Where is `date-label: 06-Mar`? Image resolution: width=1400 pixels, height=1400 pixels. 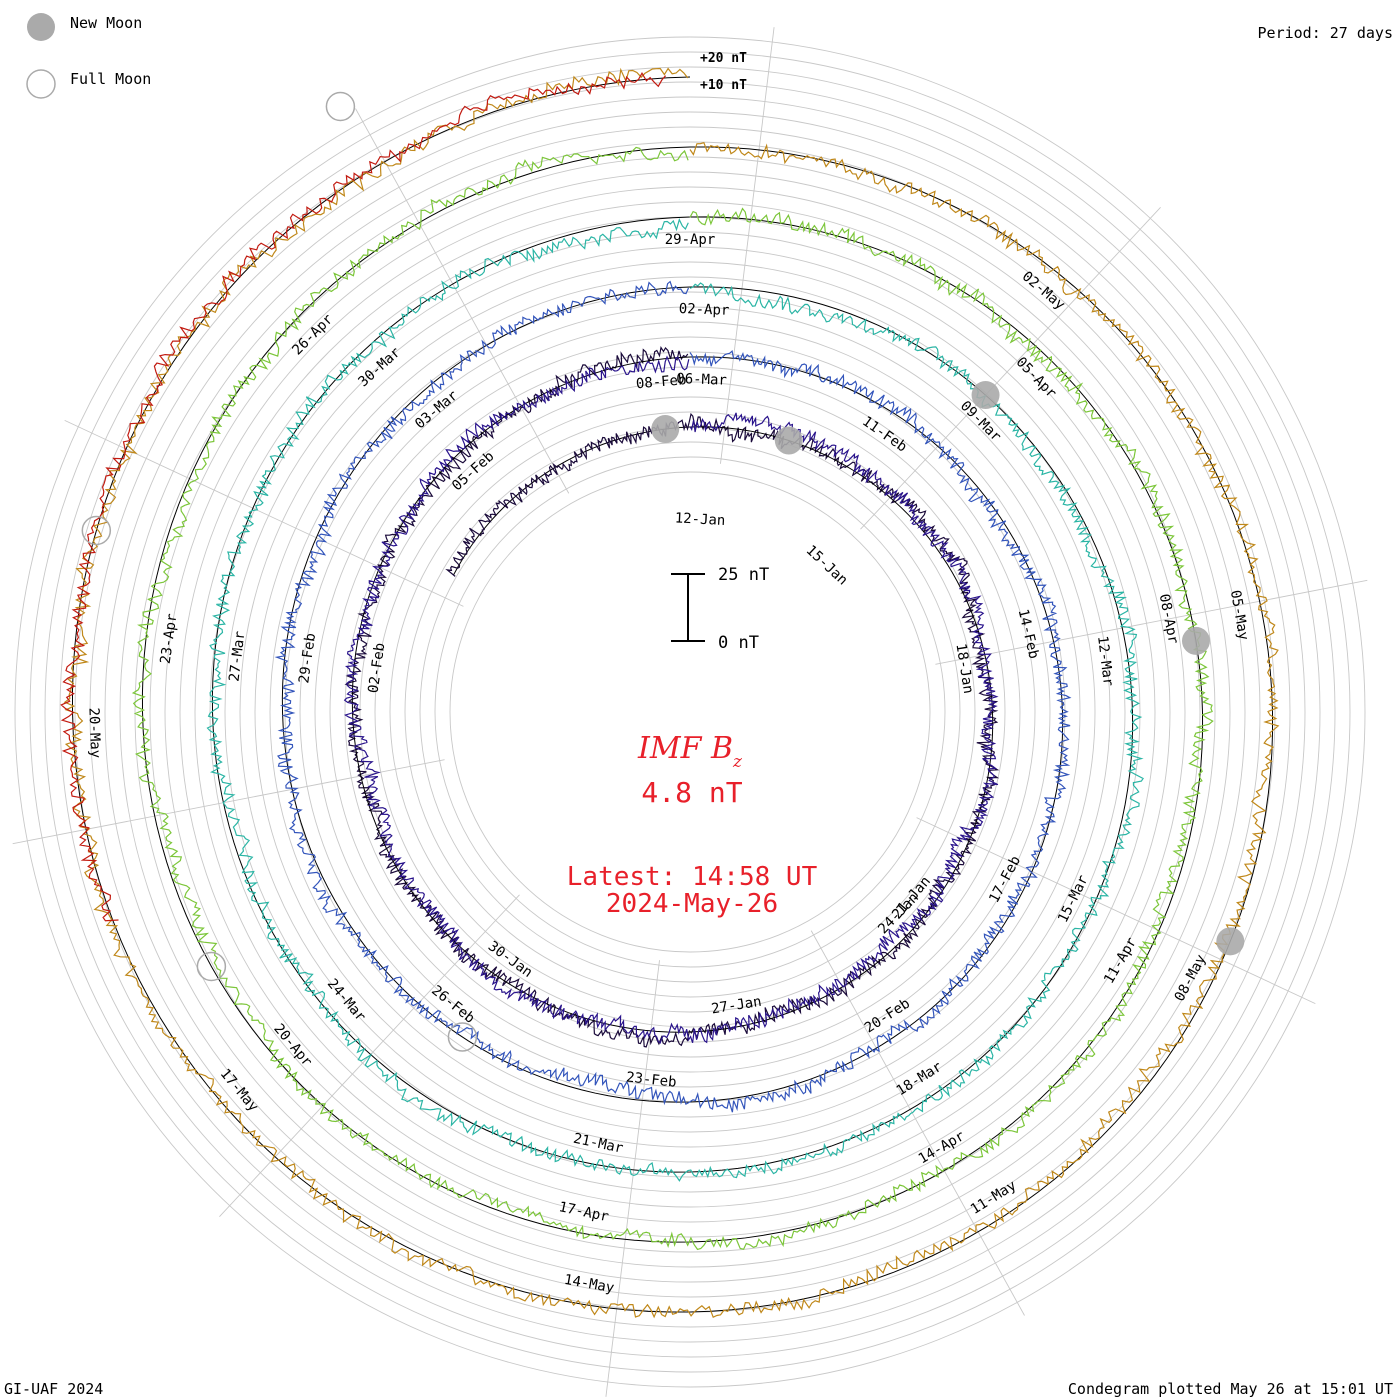
date-label: 06-Mar is located at coordinates (701, 380).